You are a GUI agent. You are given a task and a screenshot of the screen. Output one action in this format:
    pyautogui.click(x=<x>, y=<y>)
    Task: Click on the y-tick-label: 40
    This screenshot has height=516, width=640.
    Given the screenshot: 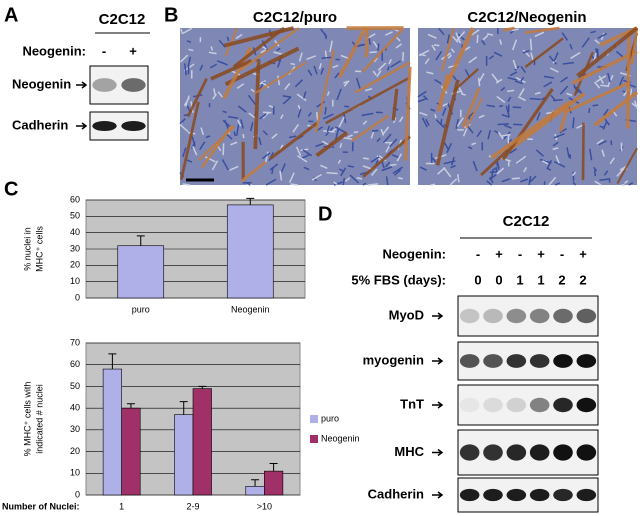 What is the action you would take?
    pyautogui.click(x=75, y=232)
    